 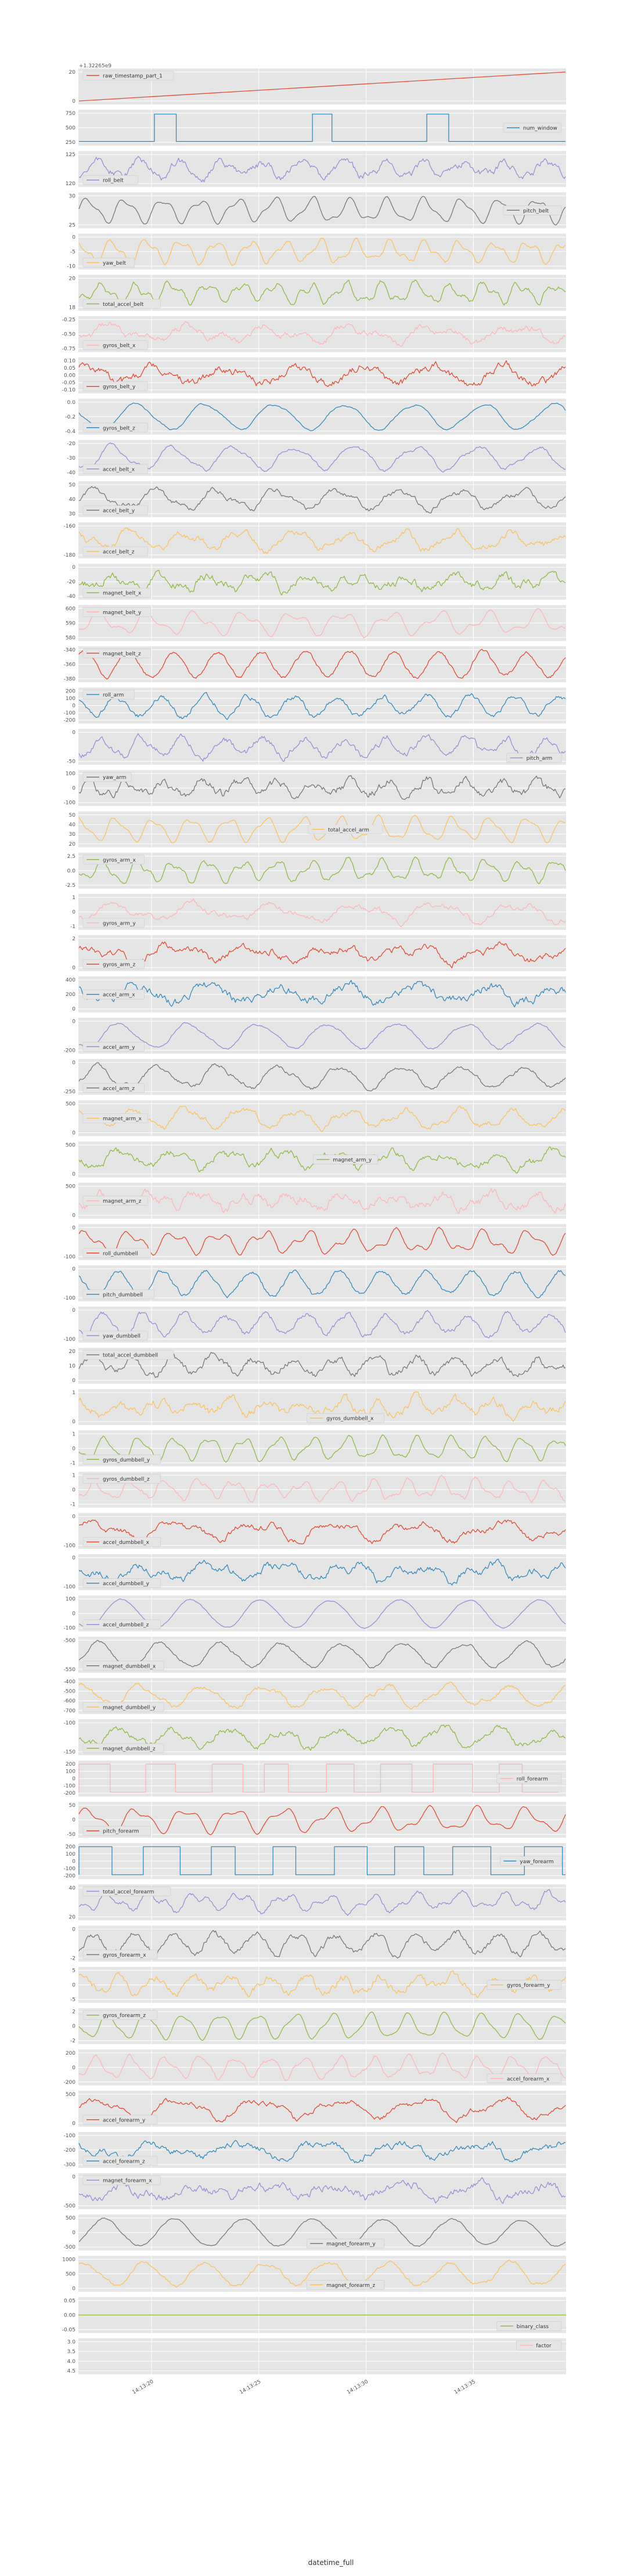 What do you see at coordinates (318, 1366) in the screenshot?
I see `panel-total-accel-dumbbell: 20 10 0 total_accel_dumbbell` at bounding box center [318, 1366].